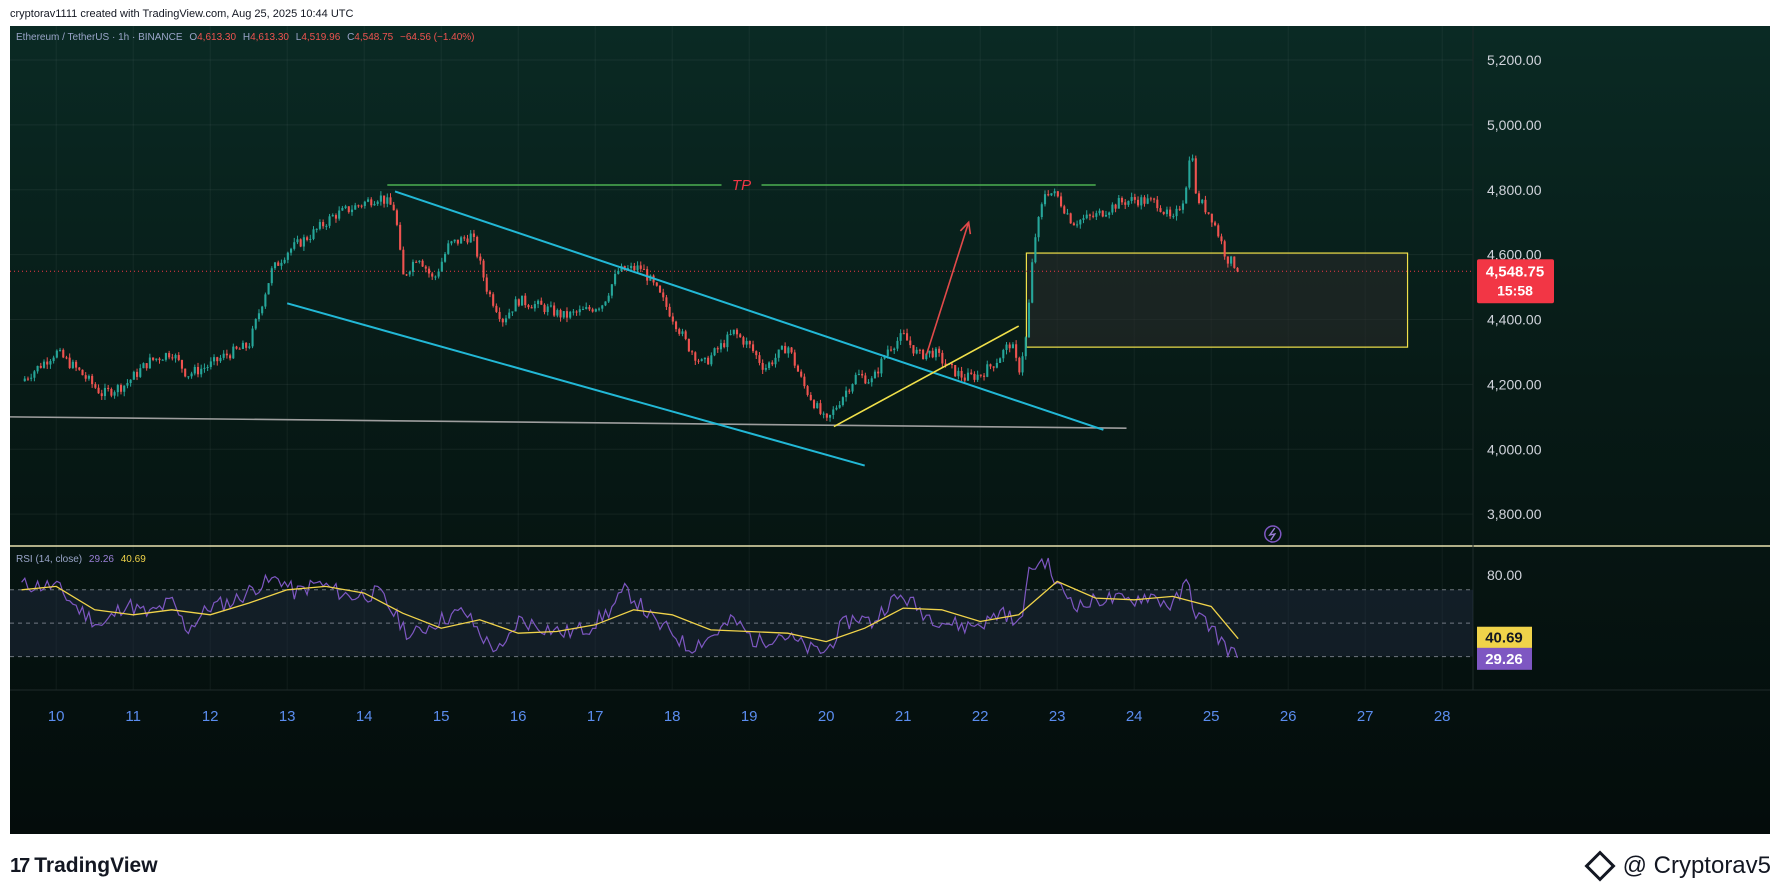  I want to click on time-tick-label: 28, so click(1442, 716).